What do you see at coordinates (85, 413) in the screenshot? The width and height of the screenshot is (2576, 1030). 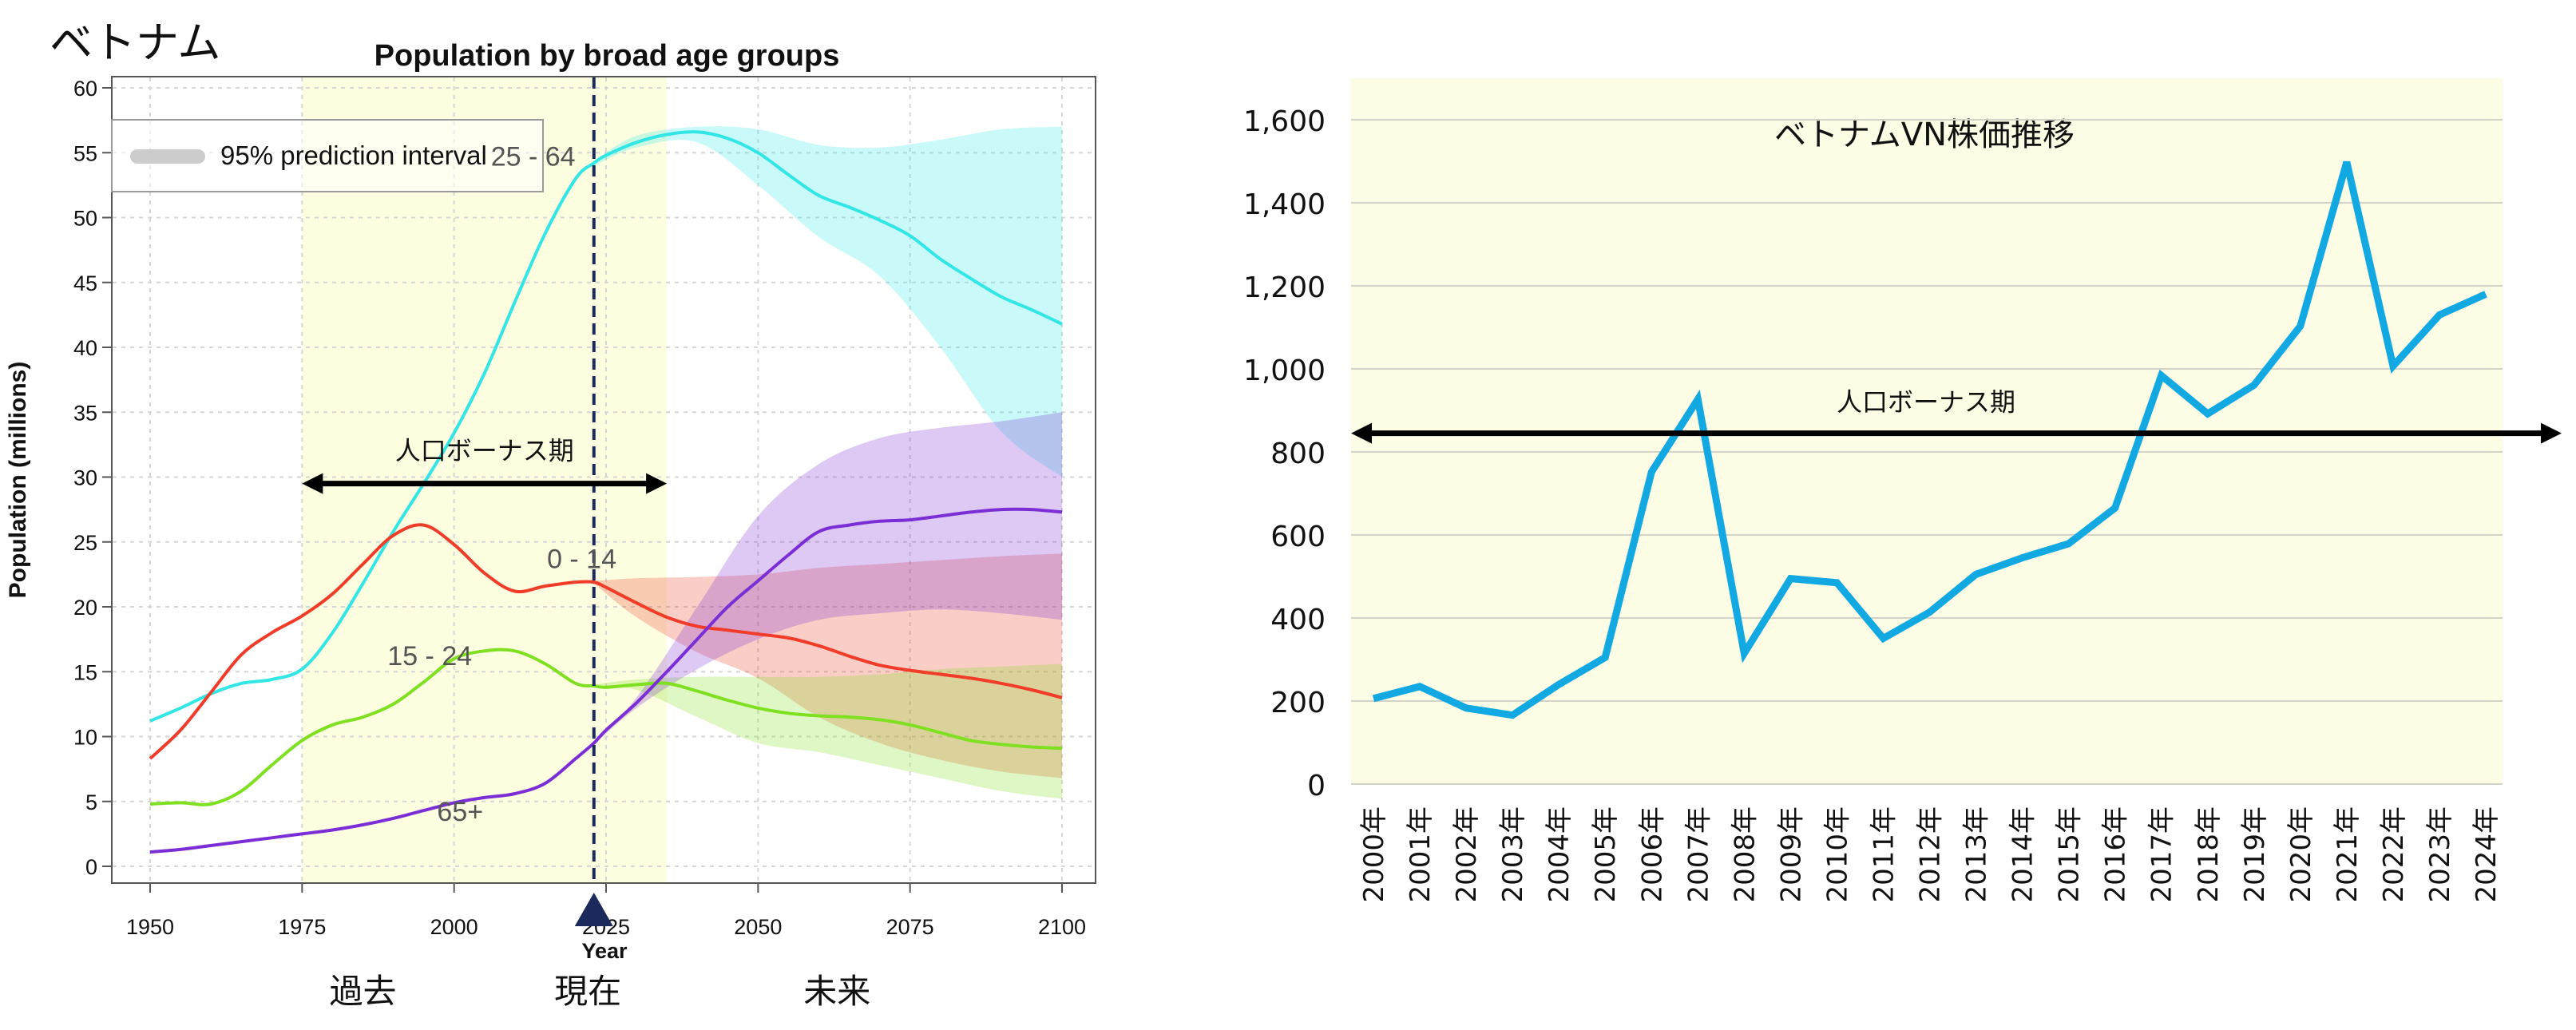 I see `y-tick-label: 35` at bounding box center [85, 413].